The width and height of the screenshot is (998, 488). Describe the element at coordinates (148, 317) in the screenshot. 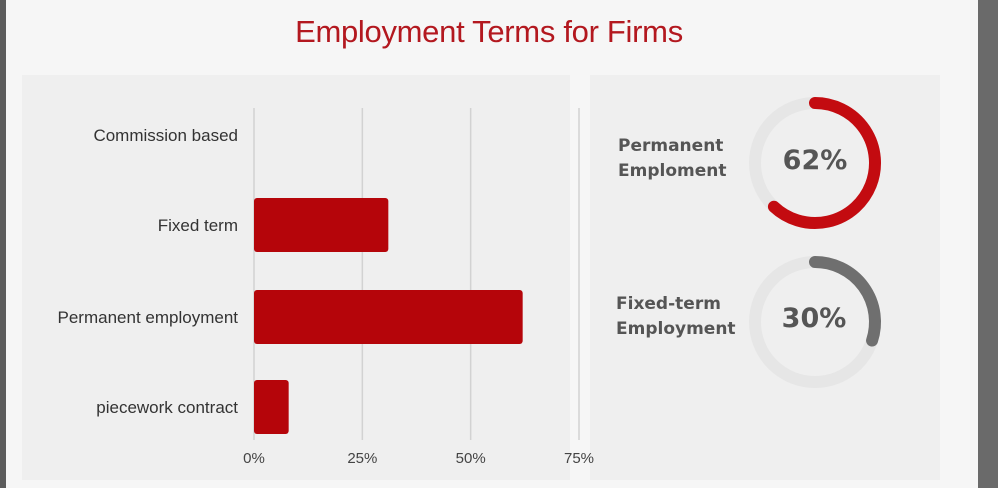

I see `category-label: Permanent employment` at that location.